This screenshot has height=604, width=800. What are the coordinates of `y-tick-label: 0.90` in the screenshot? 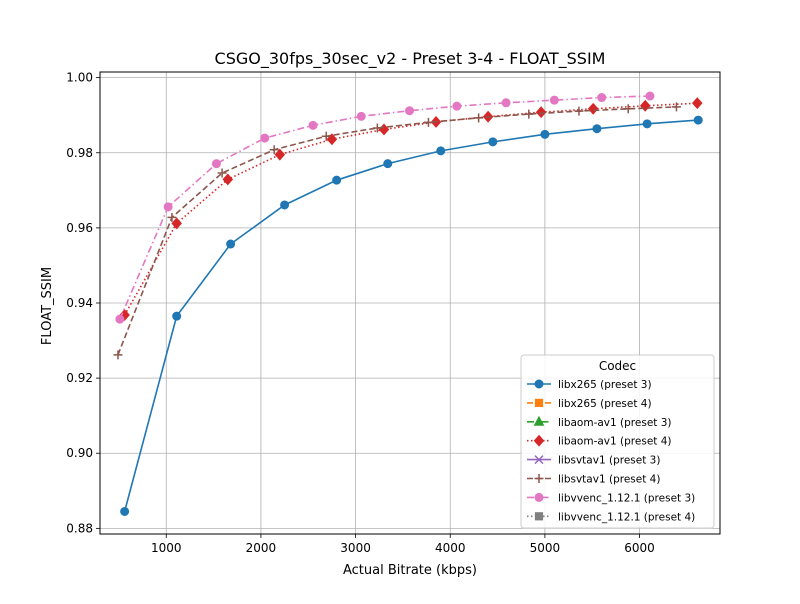 It's located at (79, 453).